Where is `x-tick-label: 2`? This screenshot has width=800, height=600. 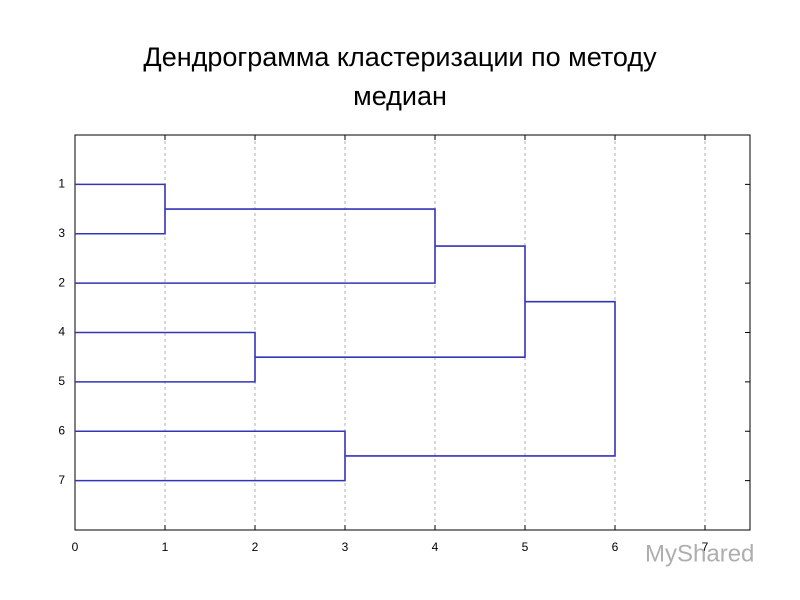 x-tick-label: 2 is located at coordinates (255, 547).